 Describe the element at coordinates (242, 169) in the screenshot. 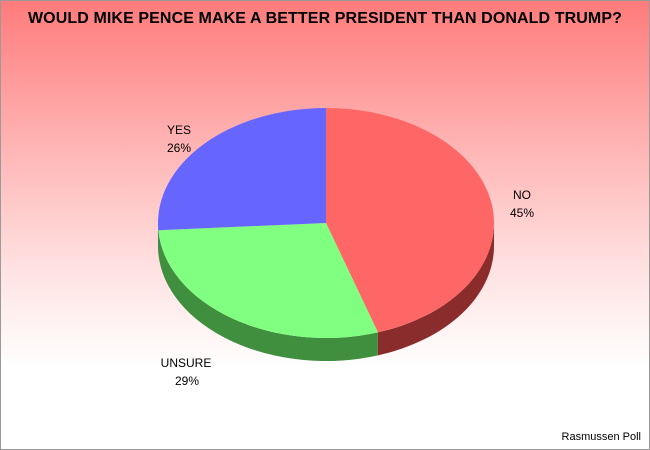

I see `pie-slice-yes` at that location.